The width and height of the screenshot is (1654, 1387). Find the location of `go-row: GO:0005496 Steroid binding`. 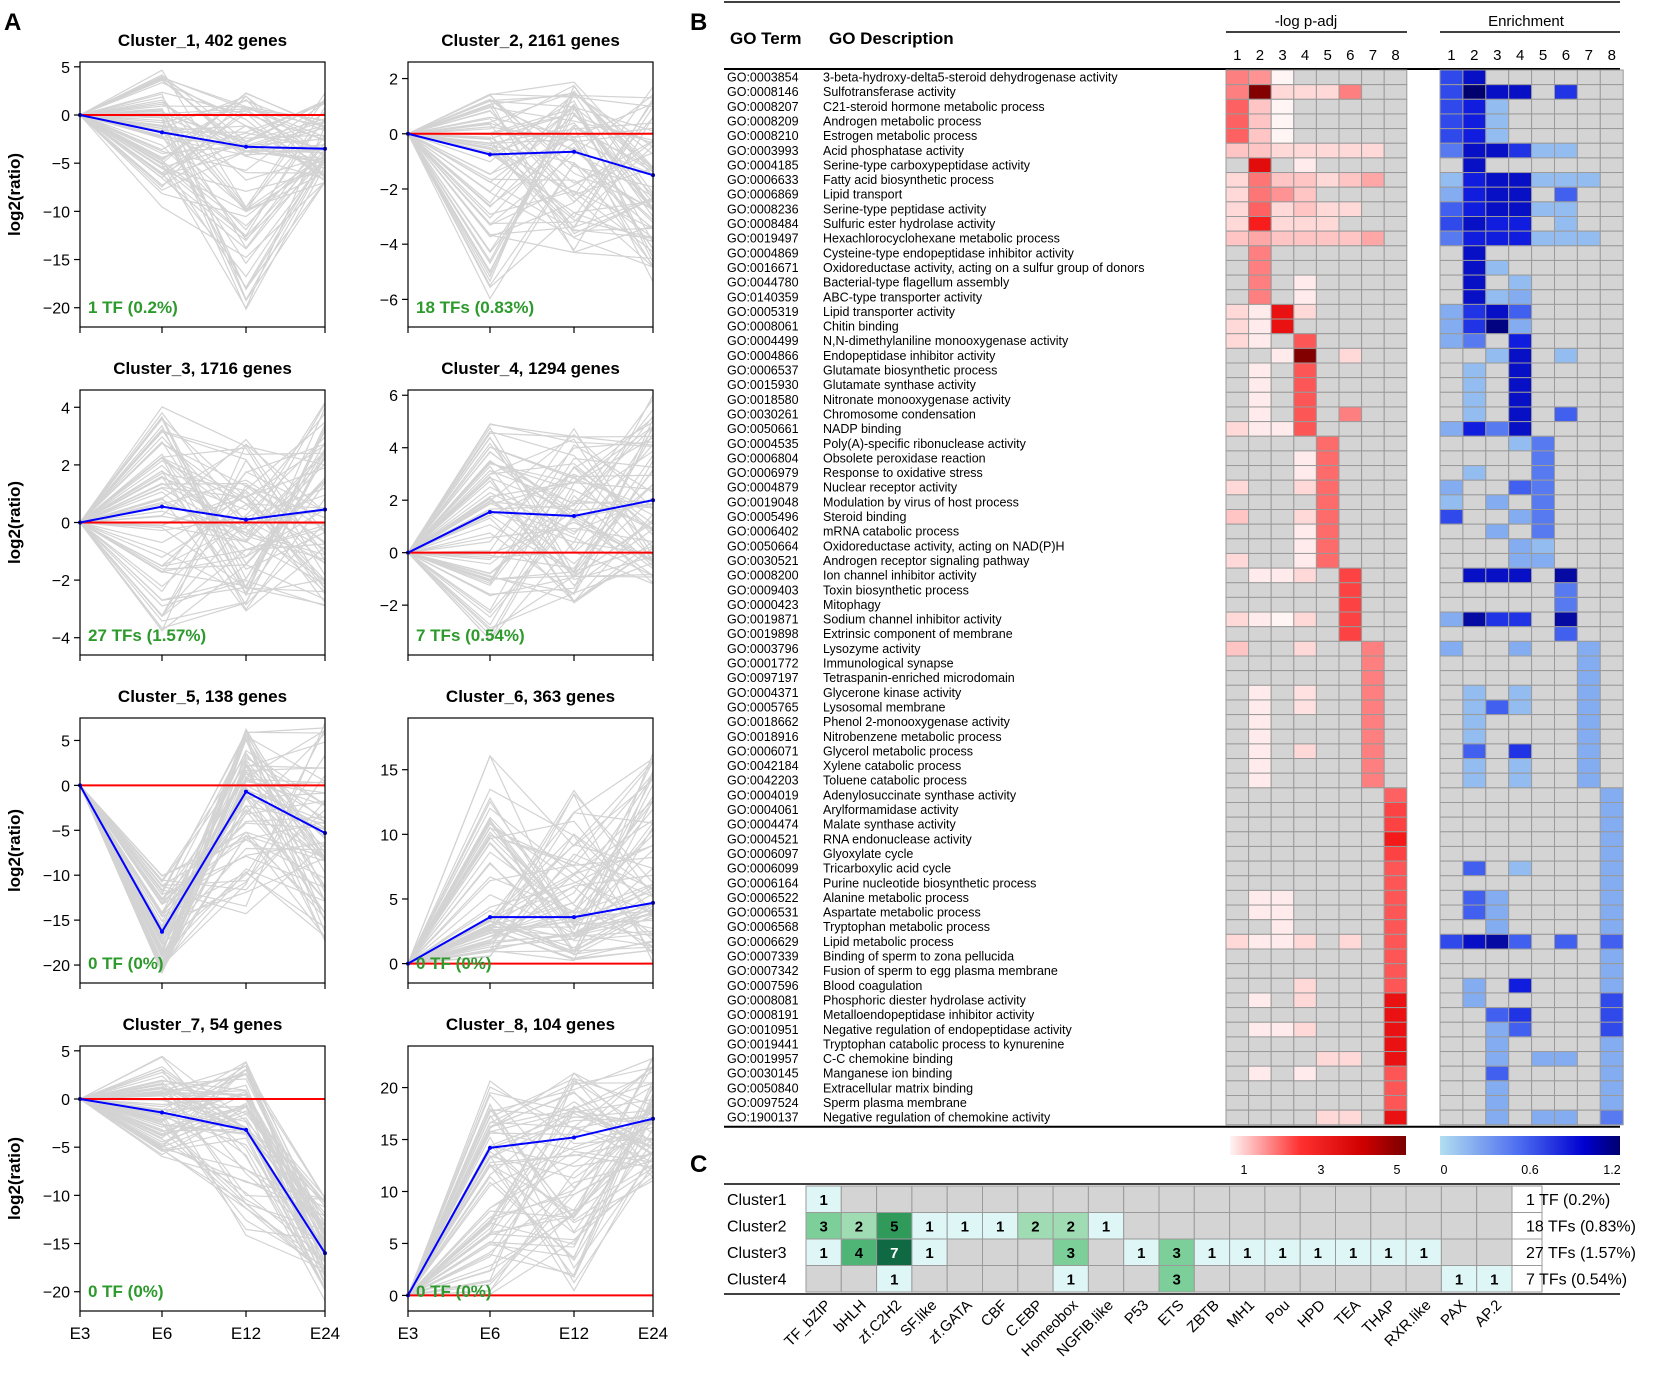

go-row: GO:0005496 Steroid binding is located at coordinates (1175, 517).